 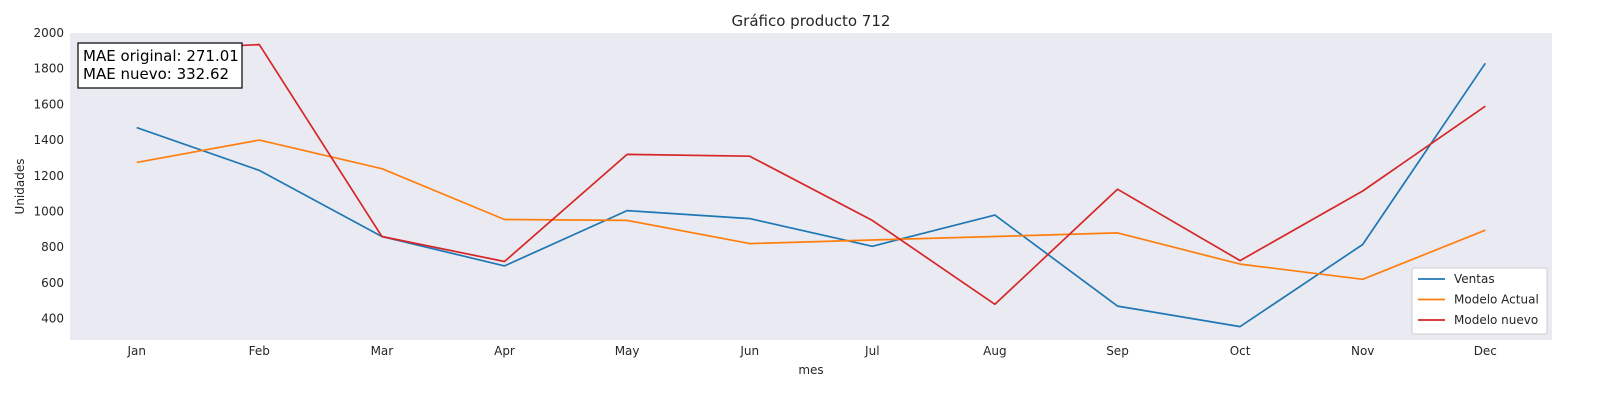 I want to click on x-tick-label: Apr, so click(x=504, y=351).